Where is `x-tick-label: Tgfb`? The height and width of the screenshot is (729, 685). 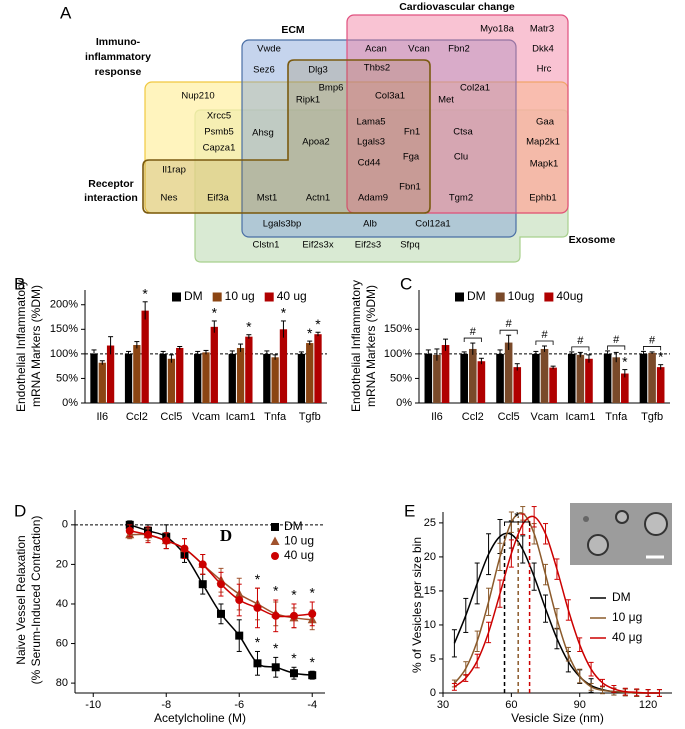
x-tick-label: Tgfb is located at coordinates (652, 417).